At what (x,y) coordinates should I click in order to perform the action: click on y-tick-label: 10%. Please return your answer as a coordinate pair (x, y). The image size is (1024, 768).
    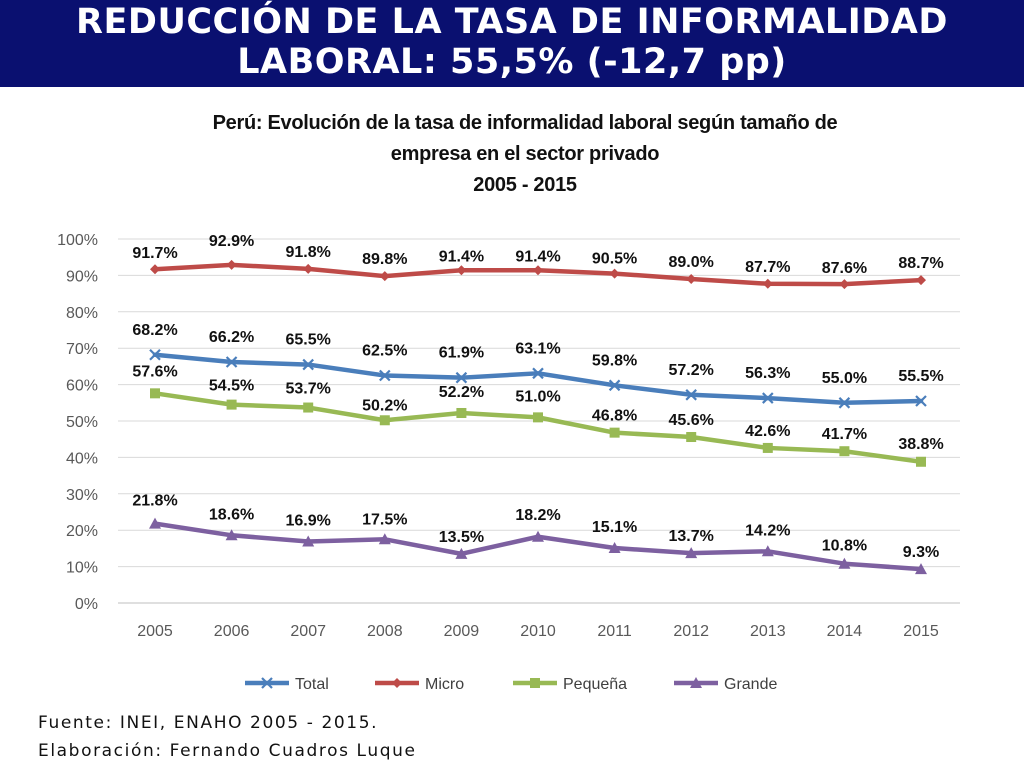
    Looking at the image, I should click on (82, 568).